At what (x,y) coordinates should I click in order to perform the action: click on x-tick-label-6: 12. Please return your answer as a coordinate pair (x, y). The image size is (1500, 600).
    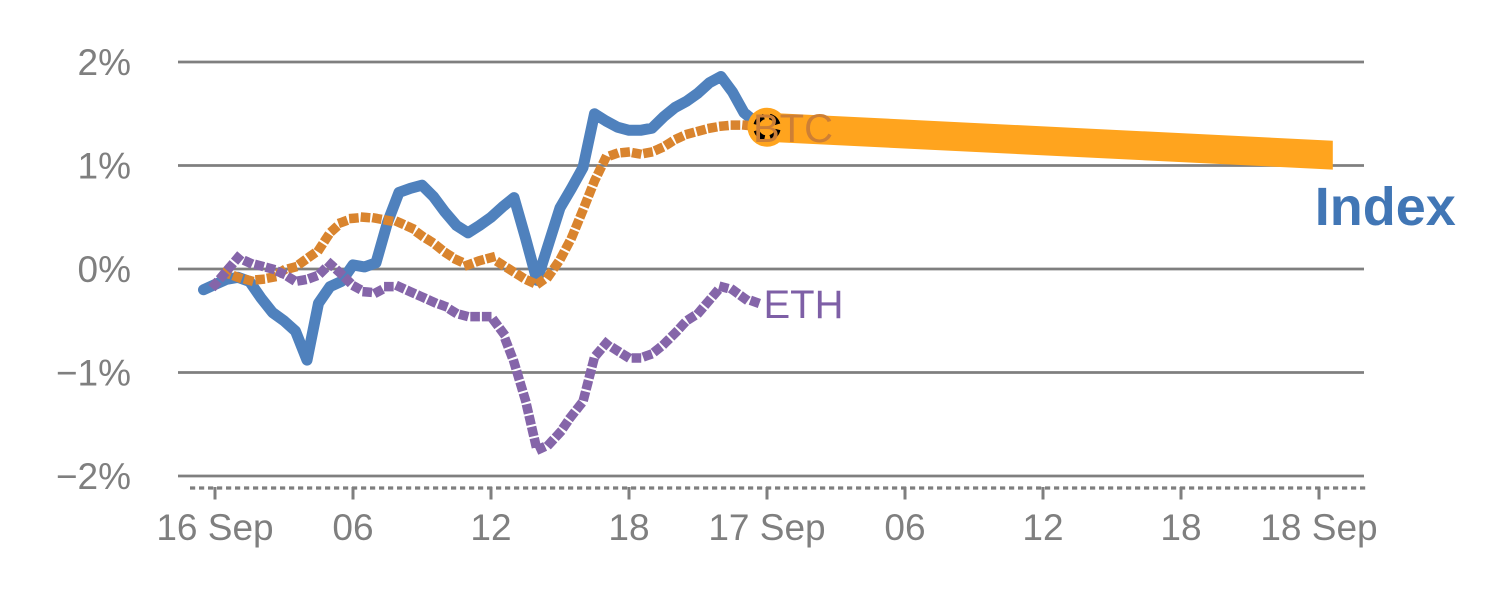
    Looking at the image, I should click on (1042, 527).